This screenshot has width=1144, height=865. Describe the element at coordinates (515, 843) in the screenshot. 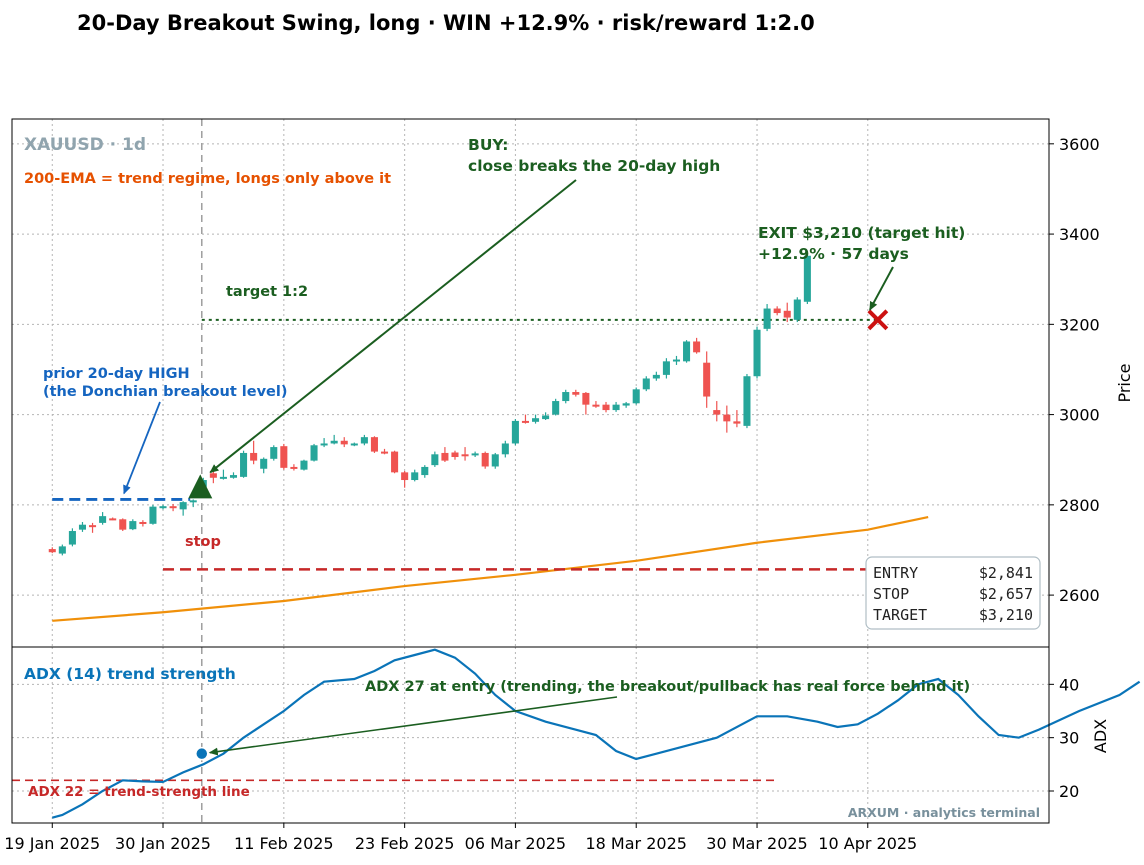

I see `x-tick-label: 06 Mar 2025` at that location.